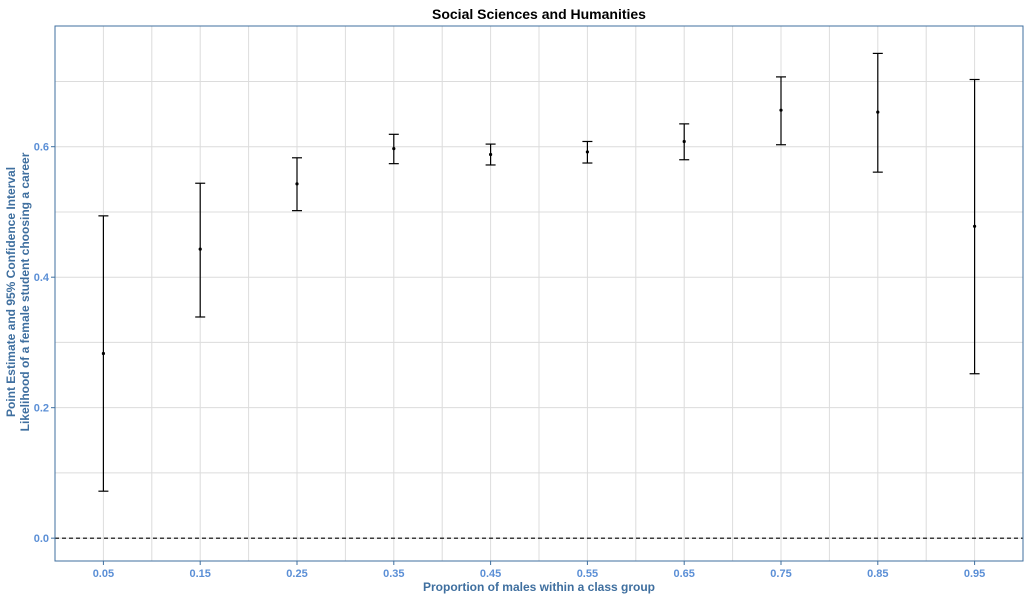 The image size is (1030, 598). Describe the element at coordinates (780, 574) in the screenshot. I see `x-tick-label: 0.75` at that location.